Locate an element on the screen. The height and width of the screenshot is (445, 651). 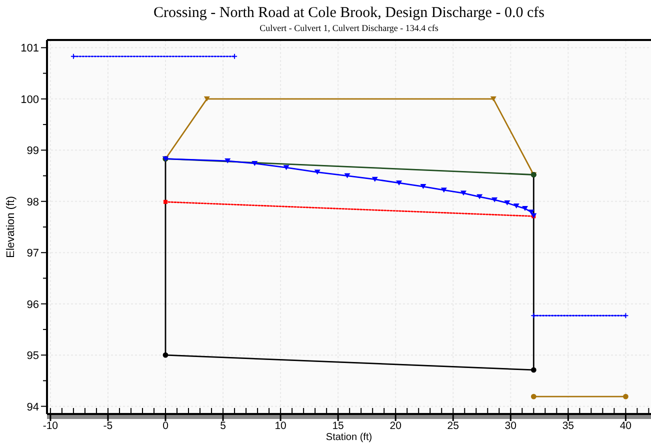
y-tick-label: 95 is located at coordinates (32, 356).